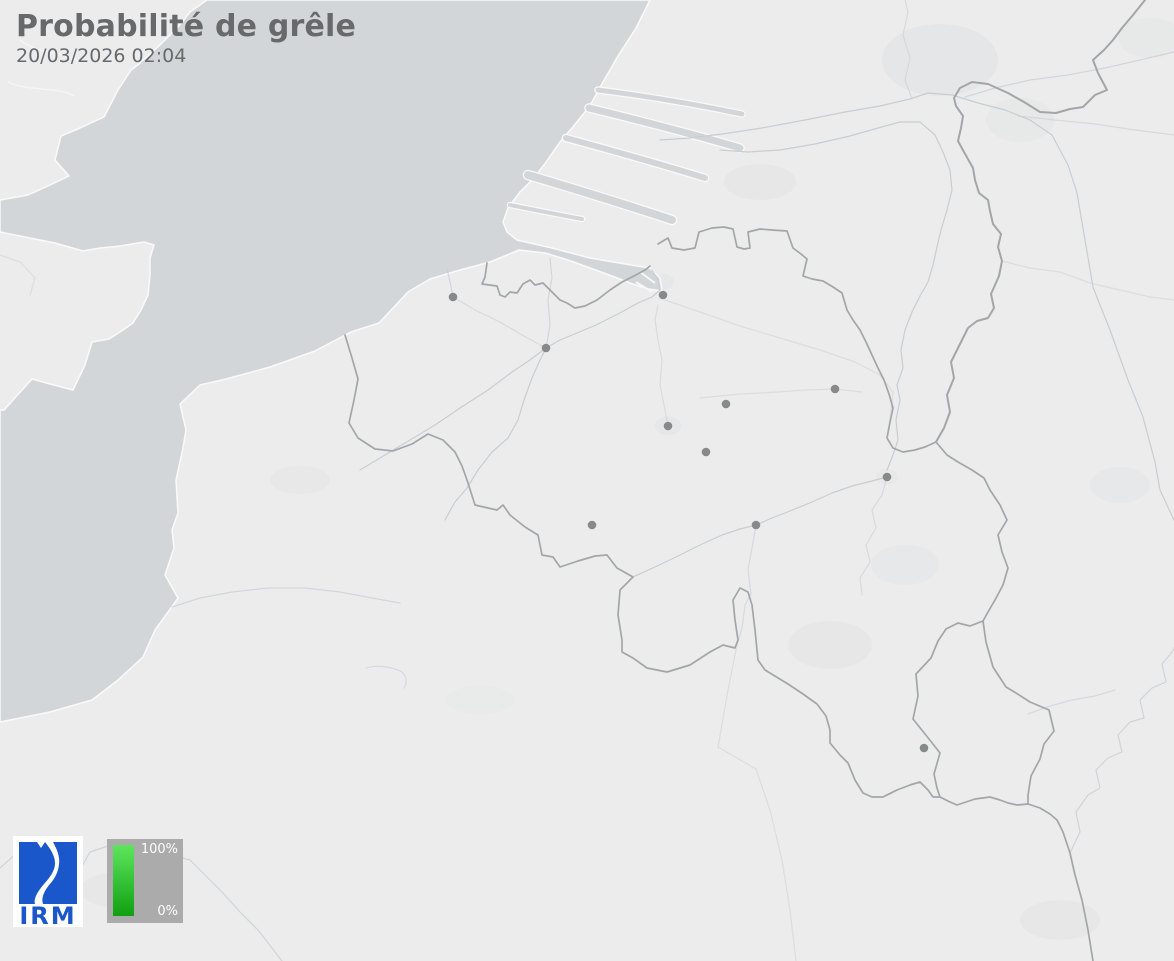 This screenshot has width=1174, height=961. What do you see at coordinates (167, 911) in the screenshot?
I see `legend-min-label: 0%` at bounding box center [167, 911].